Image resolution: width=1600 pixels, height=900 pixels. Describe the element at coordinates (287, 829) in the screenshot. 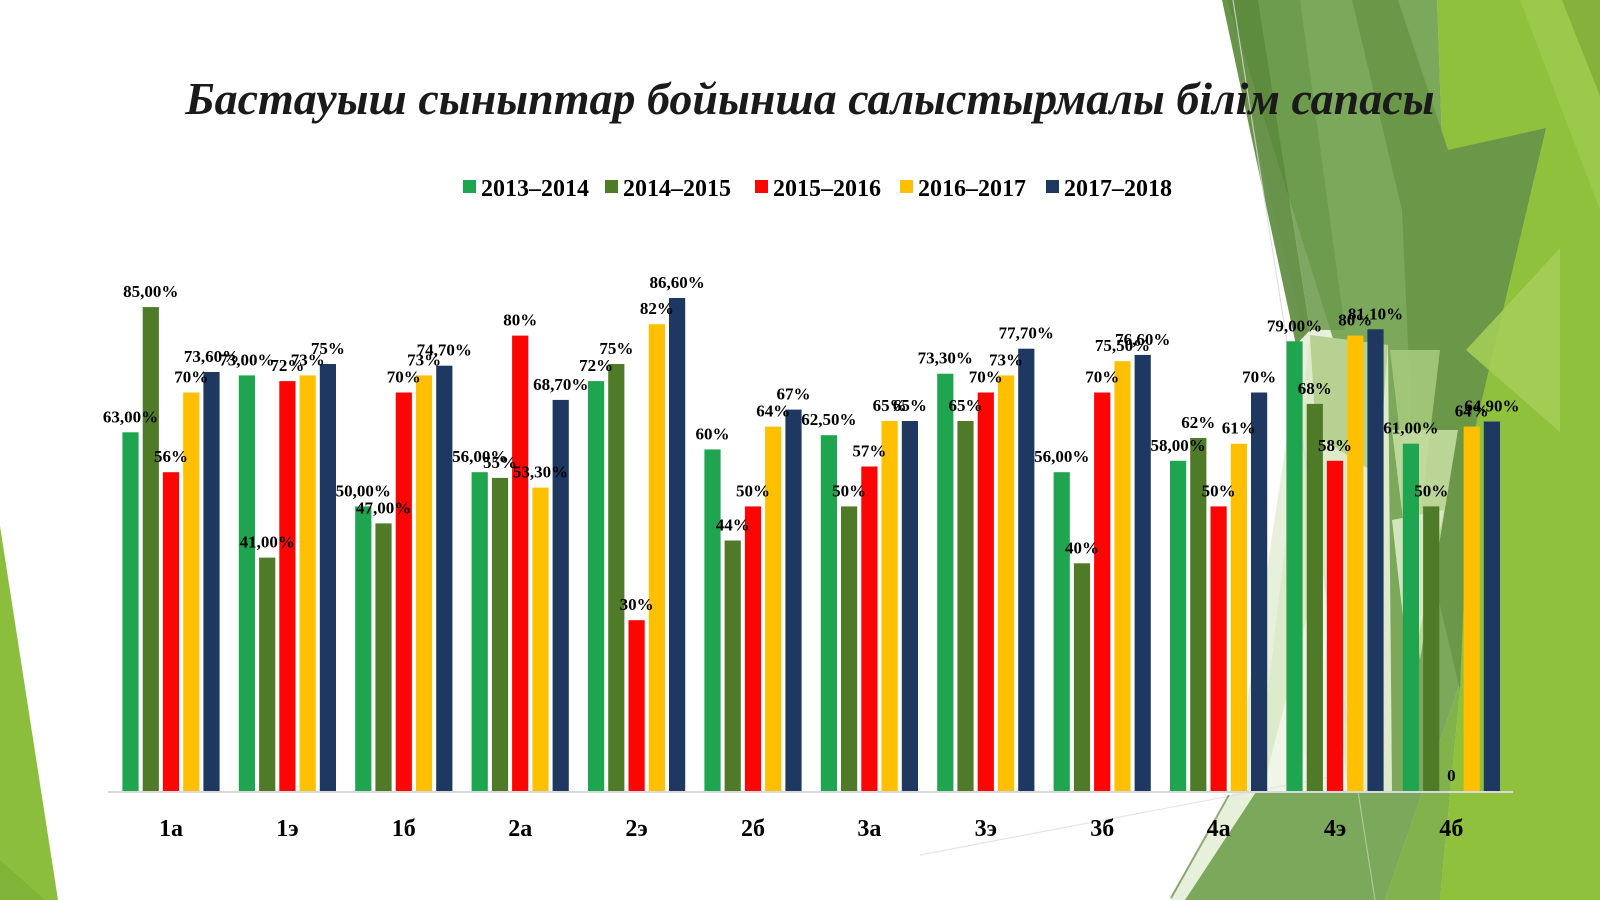

I see `svg-text: 1э` at that location.